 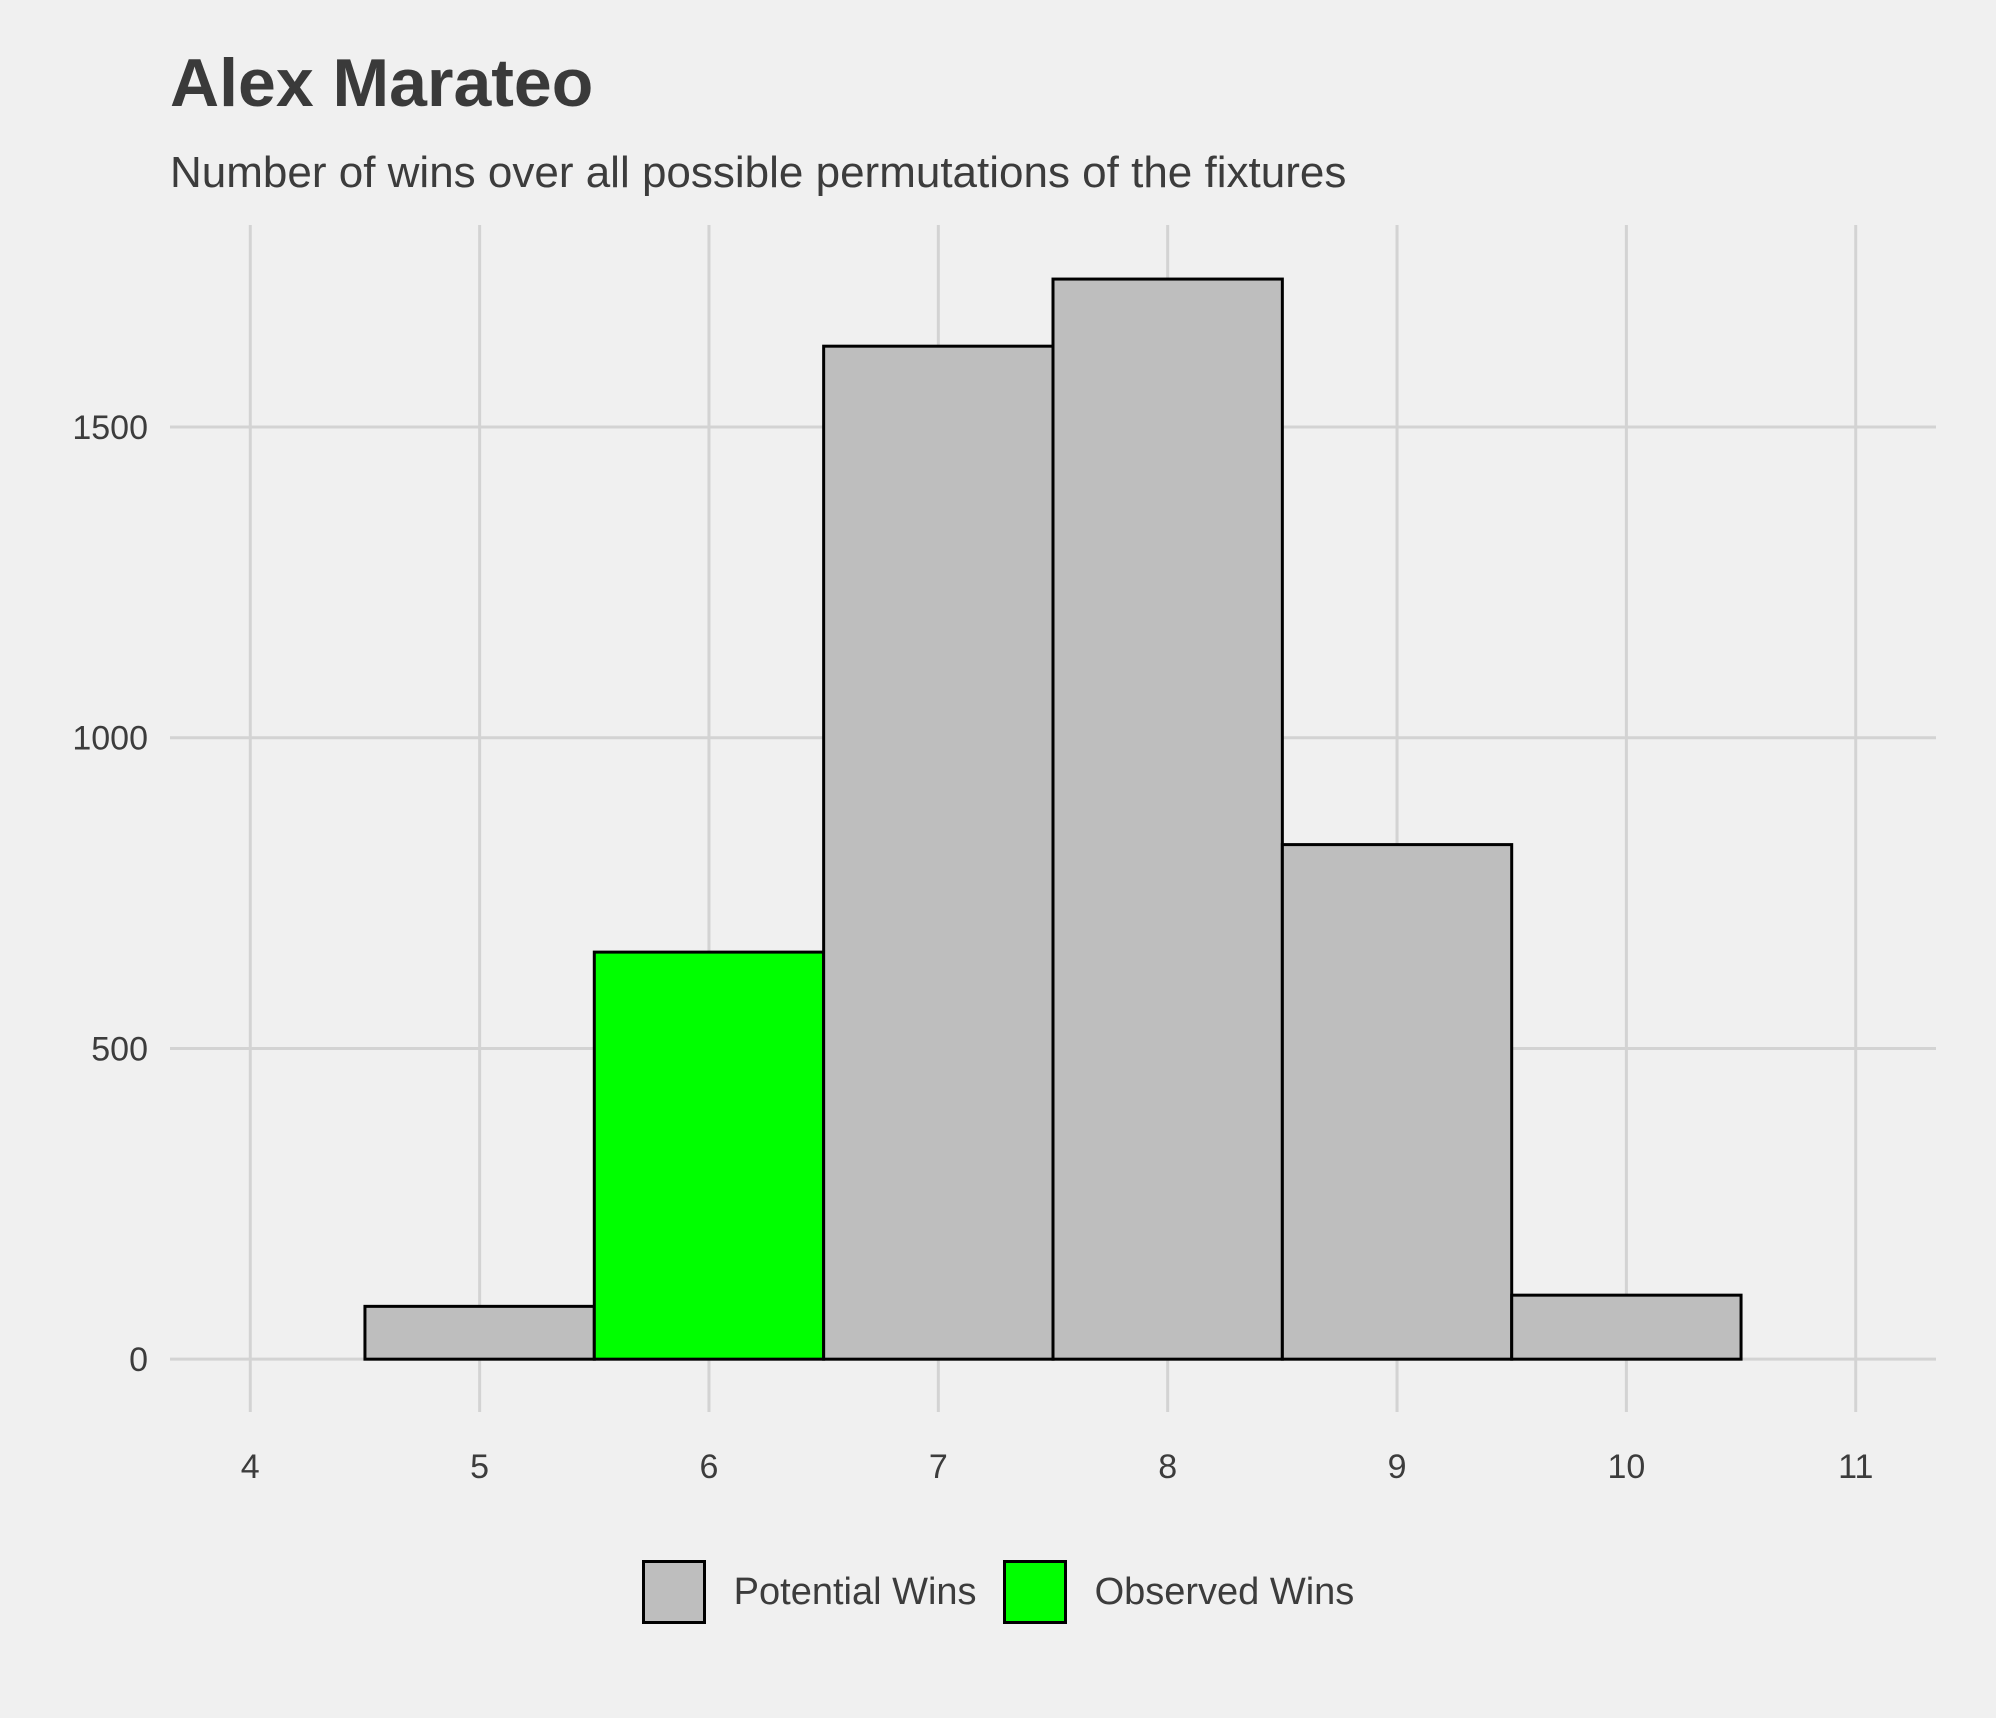 What do you see at coordinates (110, 739) in the screenshot?
I see `y-tick-label-1000: 1000` at bounding box center [110, 739].